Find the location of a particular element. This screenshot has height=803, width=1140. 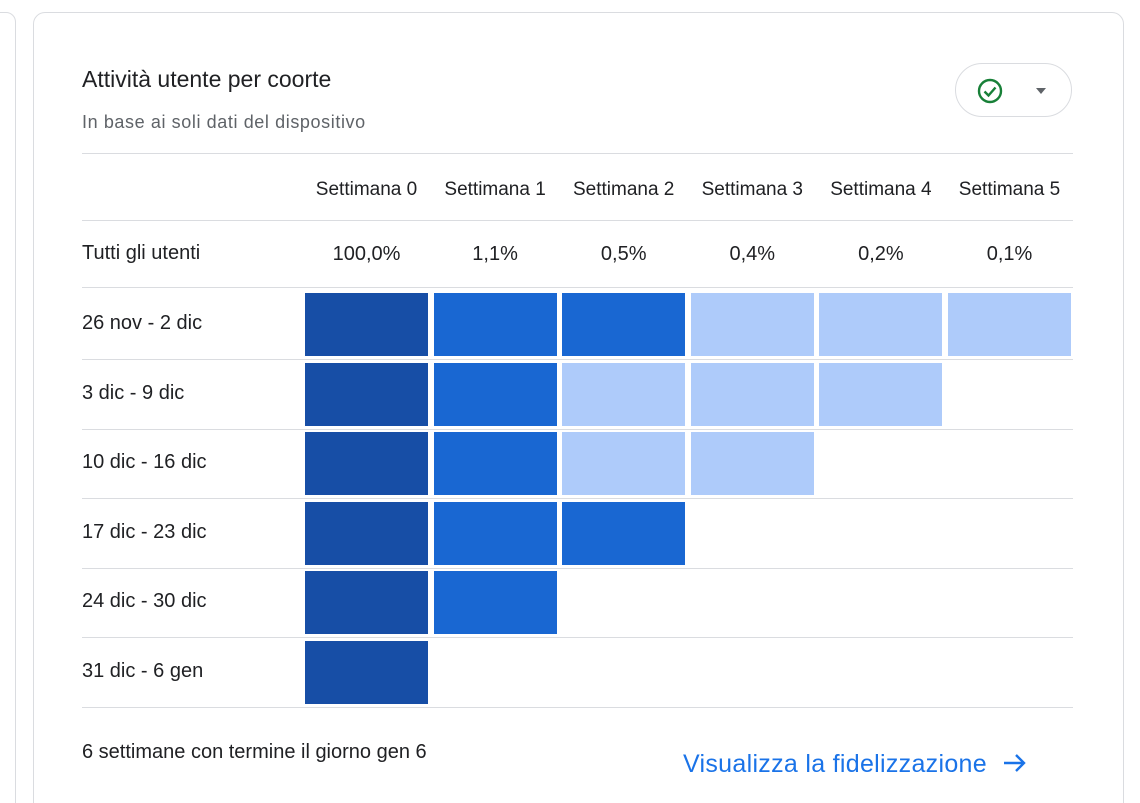

cohort-label: 10 dic - 16 dic is located at coordinates (144, 462).